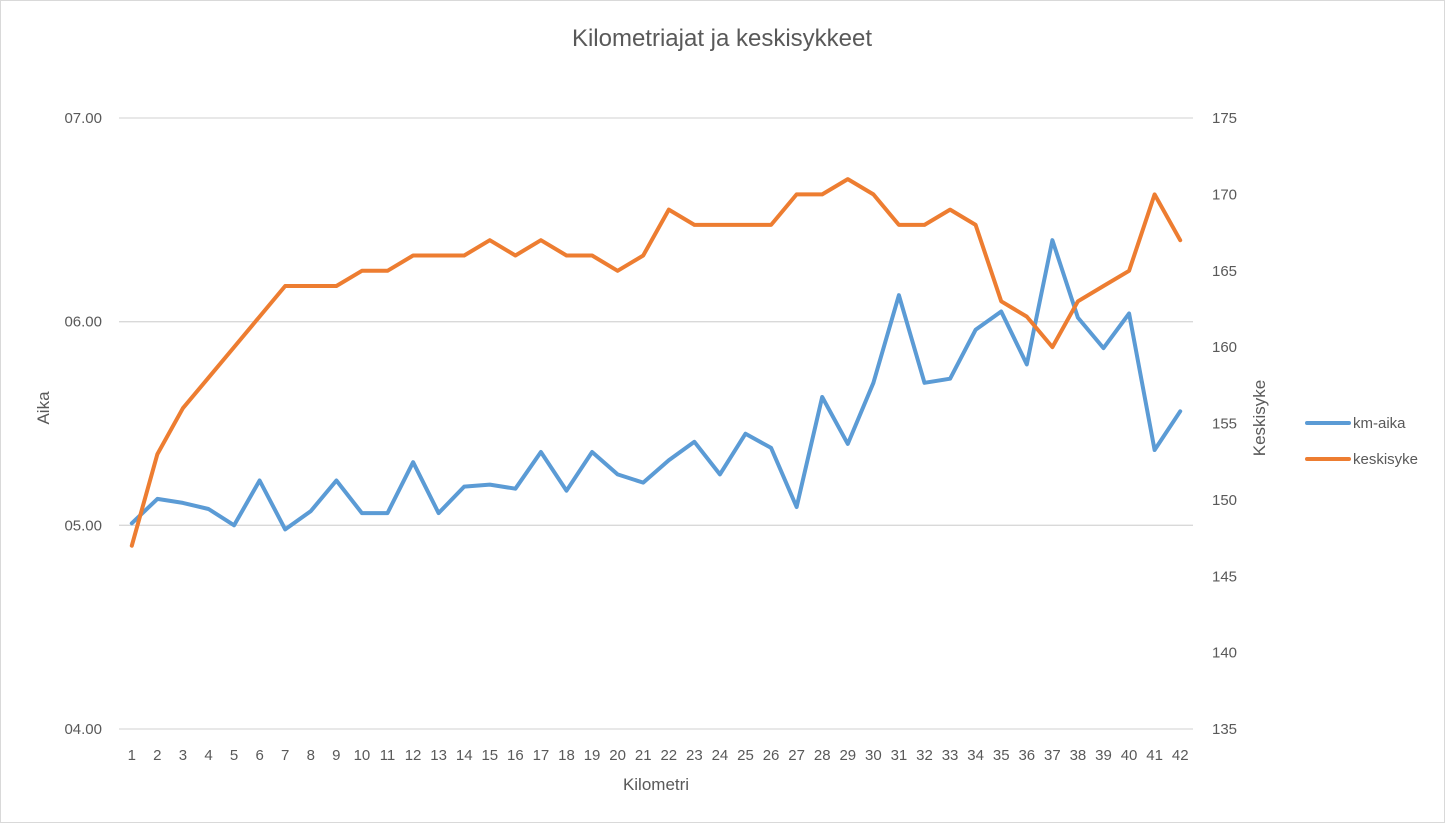  What do you see at coordinates (464, 755) in the screenshot?
I see `x-tick-label: 14` at bounding box center [464, 755].